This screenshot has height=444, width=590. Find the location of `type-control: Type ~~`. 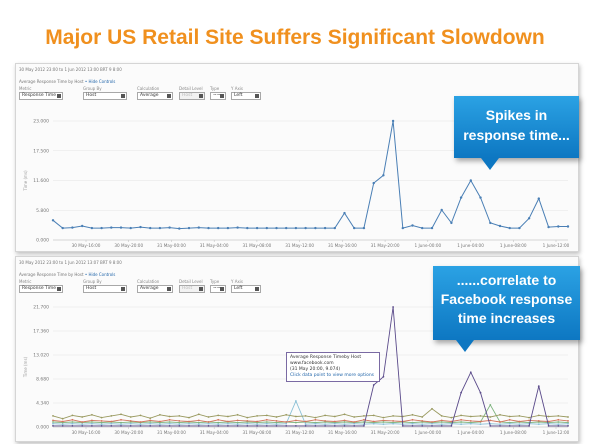

type-control: Type ~~ is located at coordinates (218, 93).